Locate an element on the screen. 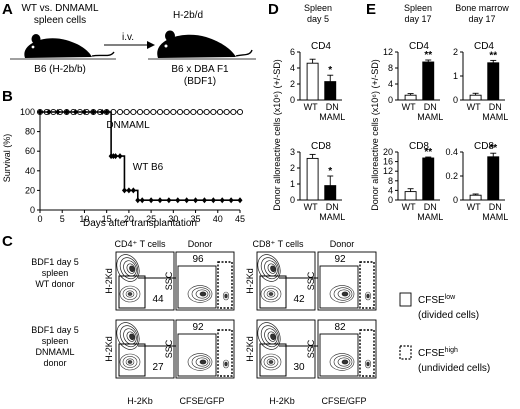  e-bm-subtitle: day 17 is located at coordinates (481, 19).